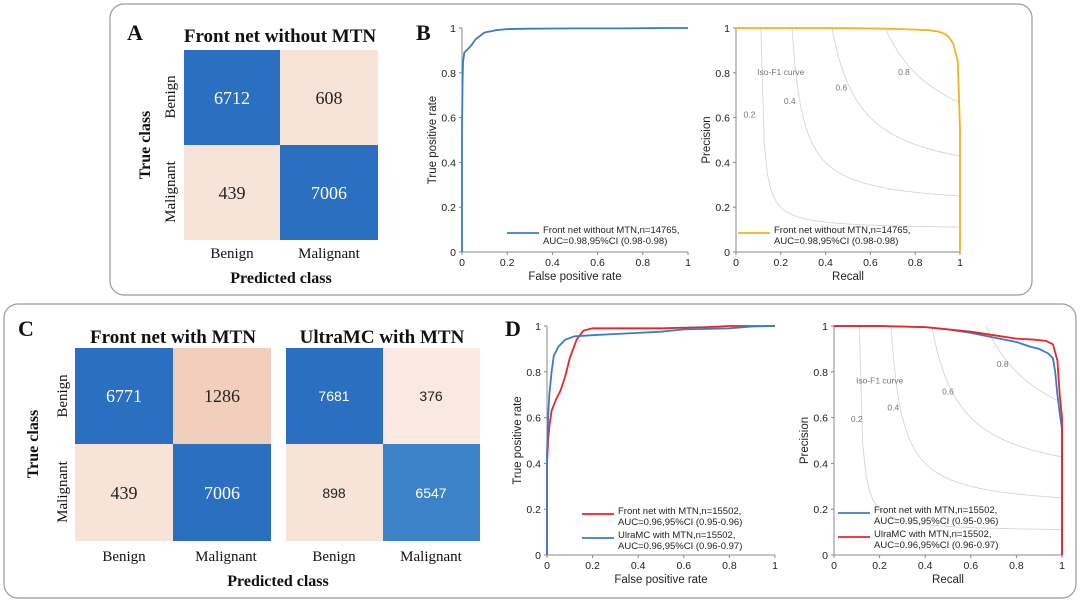  Describe the element at coordinates (145, 145) in the screenshot. I see `cm-a-ylabel: True class` at that location.